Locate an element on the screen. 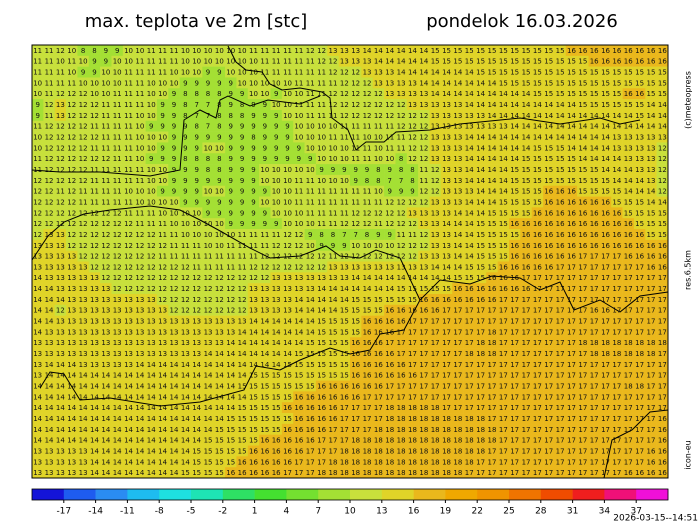 The width and height of the screenshot is (700, 529). colorbar-swatch is located at coordinates (79, 494).